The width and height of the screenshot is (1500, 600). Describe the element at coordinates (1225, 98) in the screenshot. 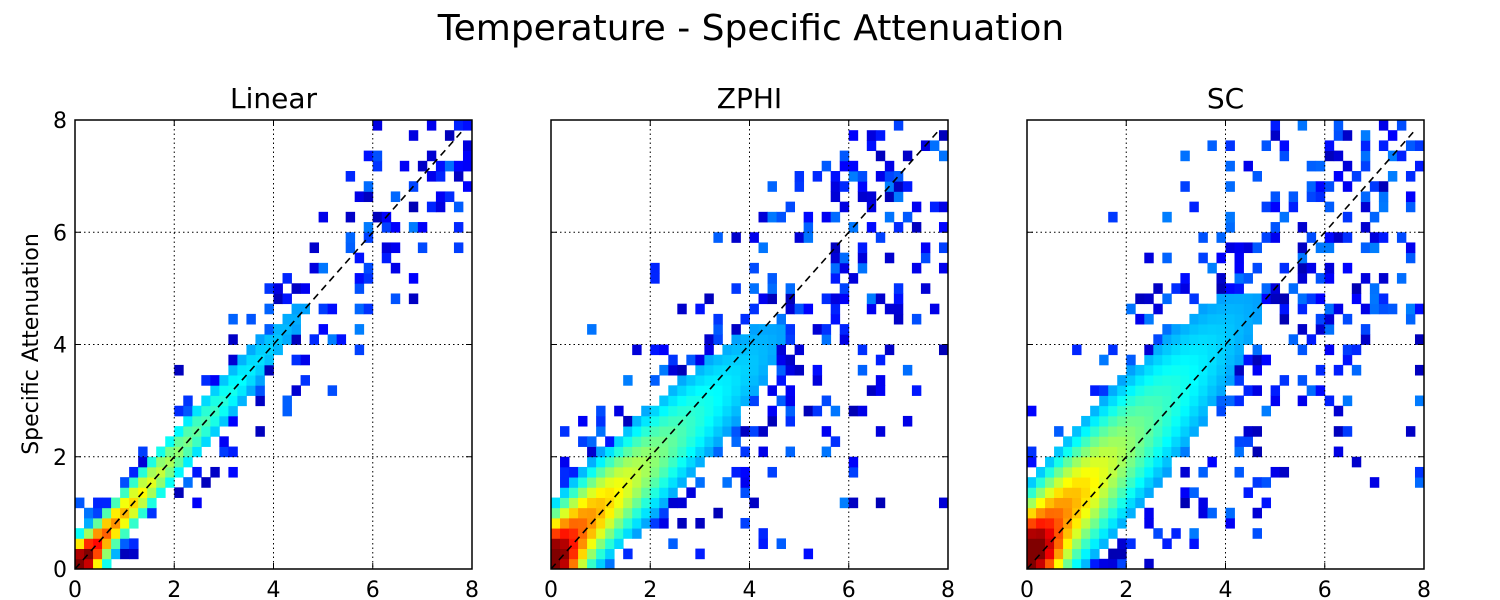

I see `panel-title: SC` at that location.